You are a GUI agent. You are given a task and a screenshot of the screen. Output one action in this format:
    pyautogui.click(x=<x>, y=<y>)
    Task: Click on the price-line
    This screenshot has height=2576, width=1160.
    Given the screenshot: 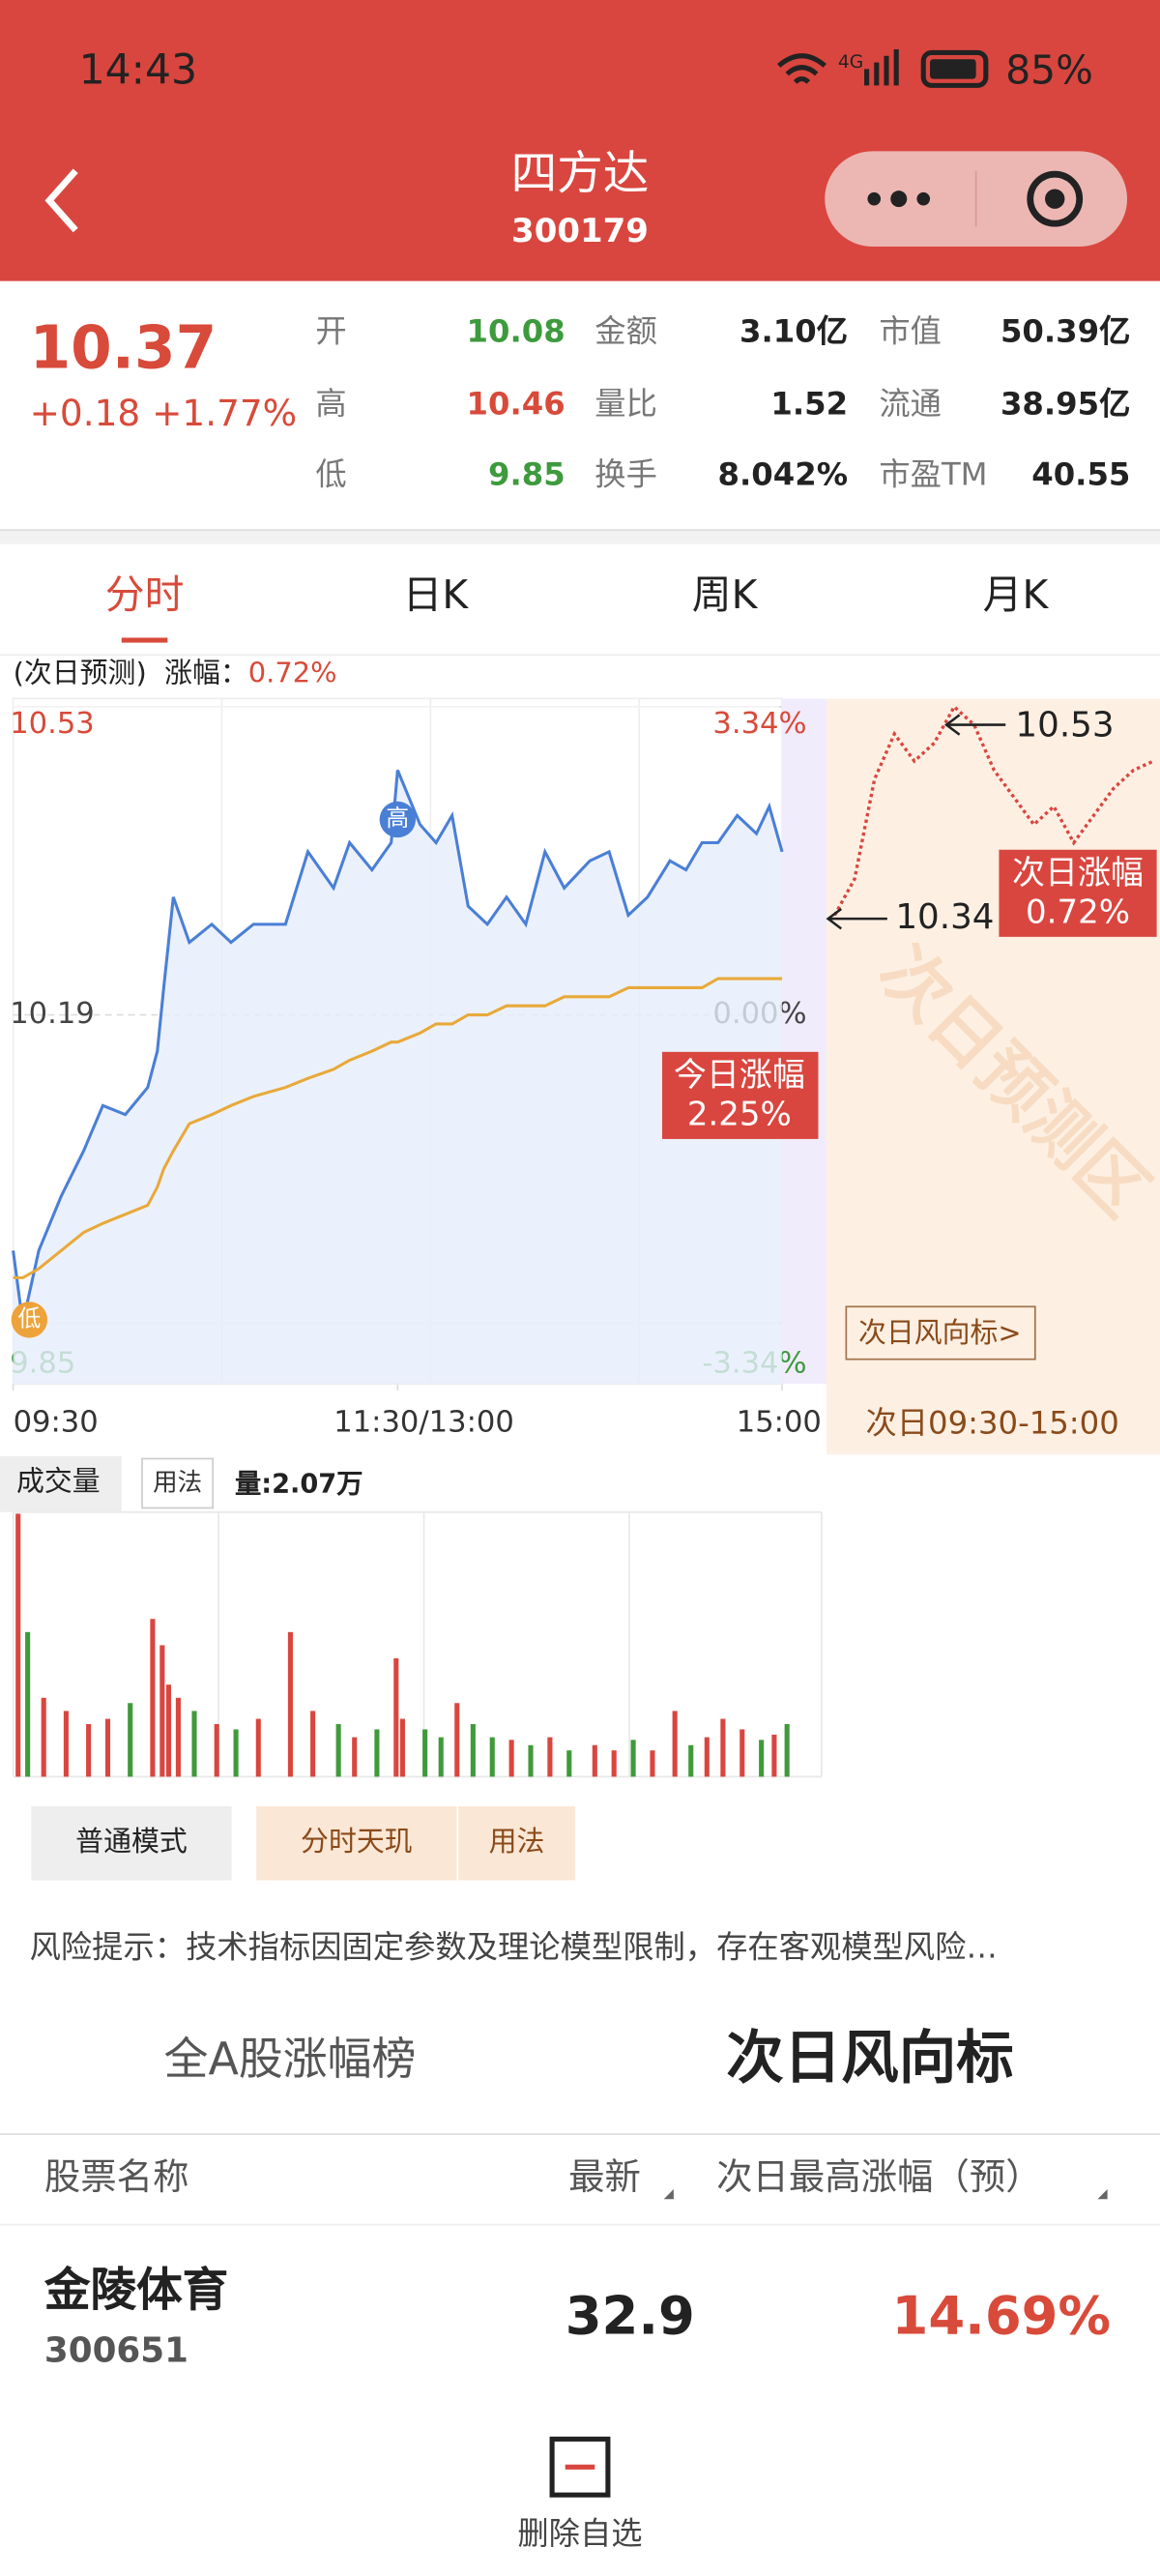 What is the action you would take?
    pyautogui.click(x=398, y=1046)
    